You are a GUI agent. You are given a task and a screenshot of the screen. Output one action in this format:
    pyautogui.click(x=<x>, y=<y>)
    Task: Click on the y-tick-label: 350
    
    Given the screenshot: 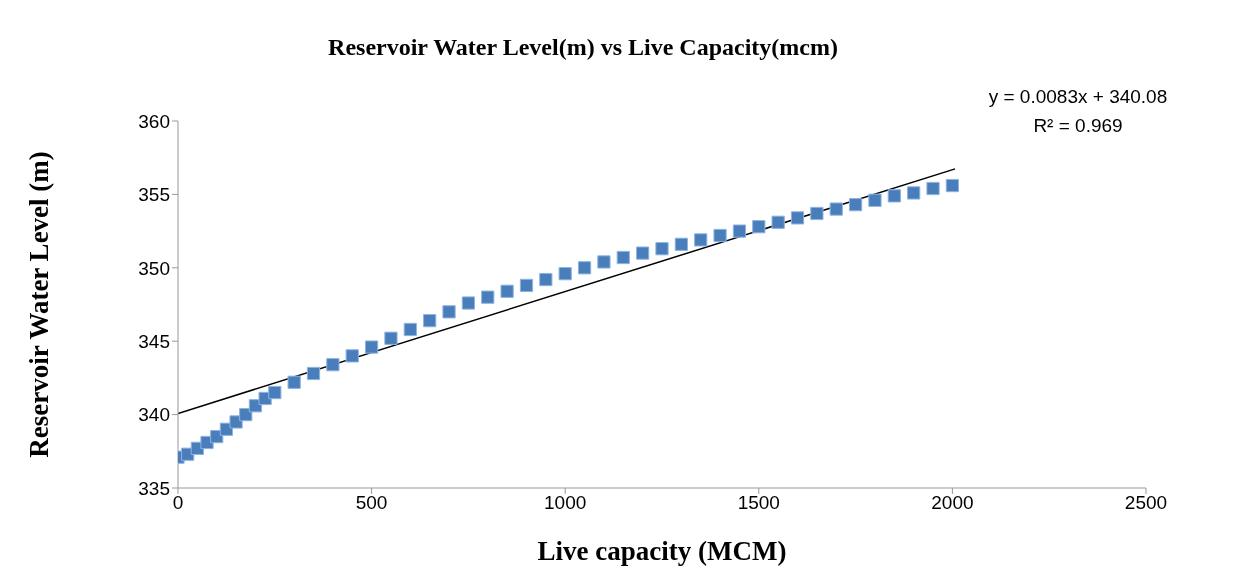 What is the action you would take?
    pyautogui.click(x=154, y=268)
    